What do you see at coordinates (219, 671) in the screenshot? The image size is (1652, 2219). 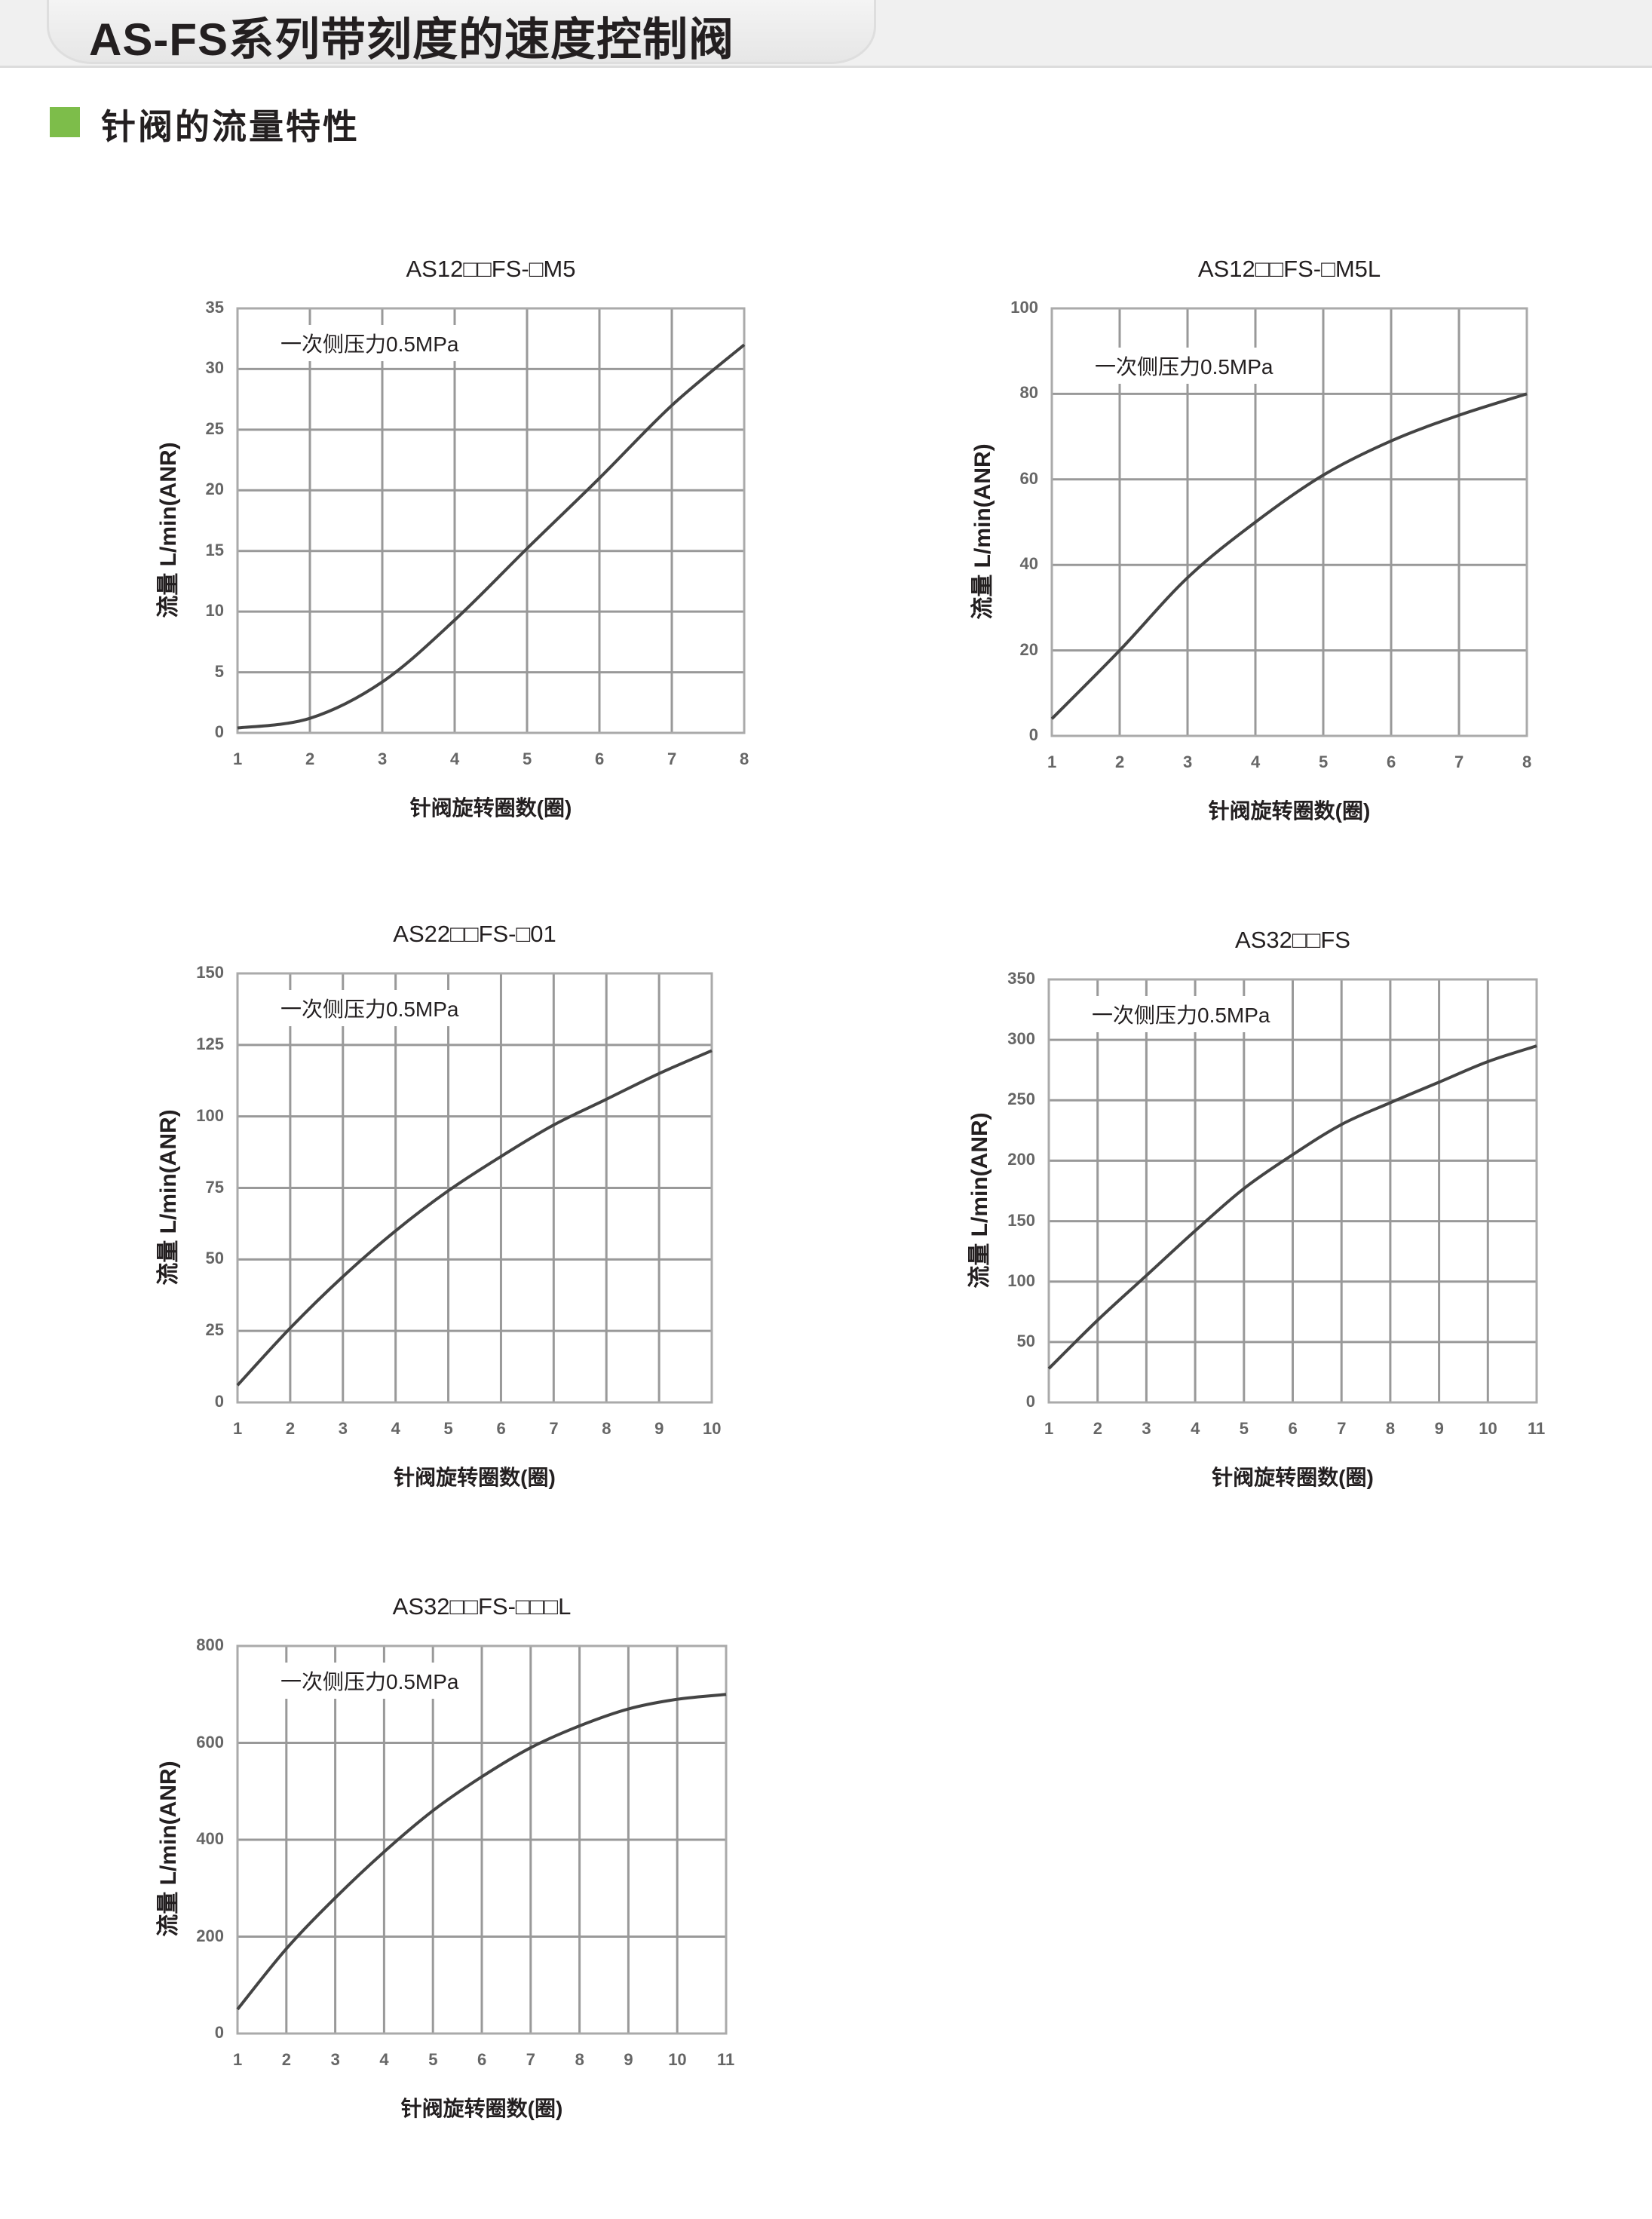 I see `y-tick-label: 5` at bounding box center [219, 671].